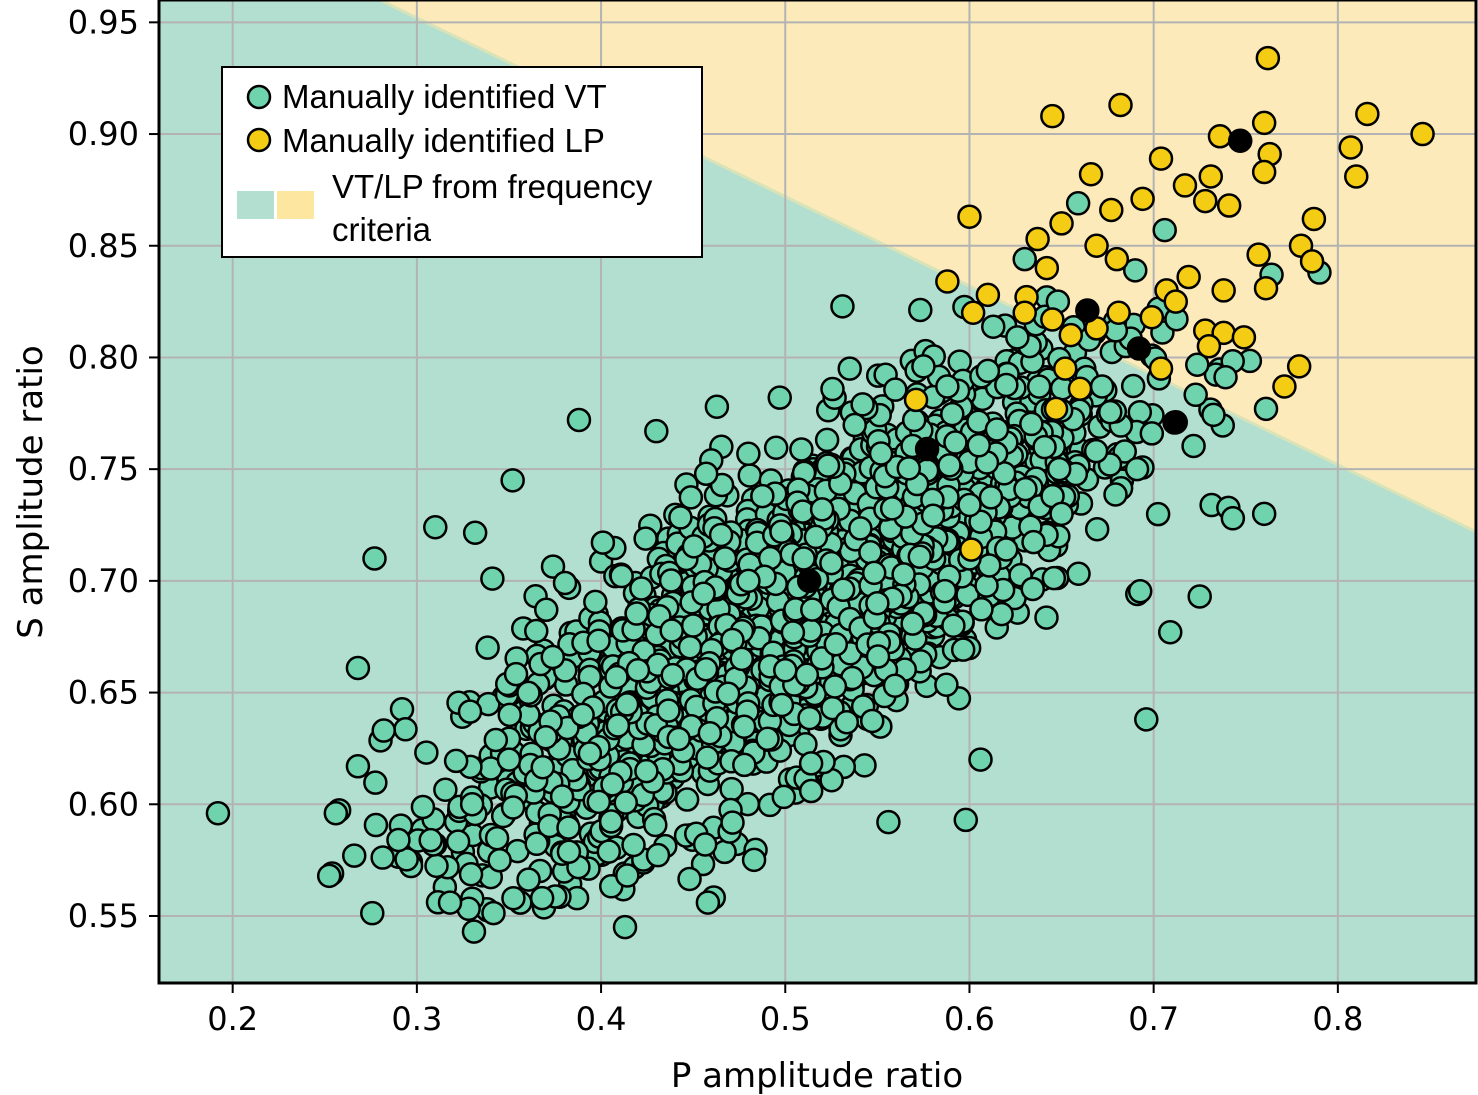  I want to click on y-axis-title: S amplitude ratio, so click(31, 491).